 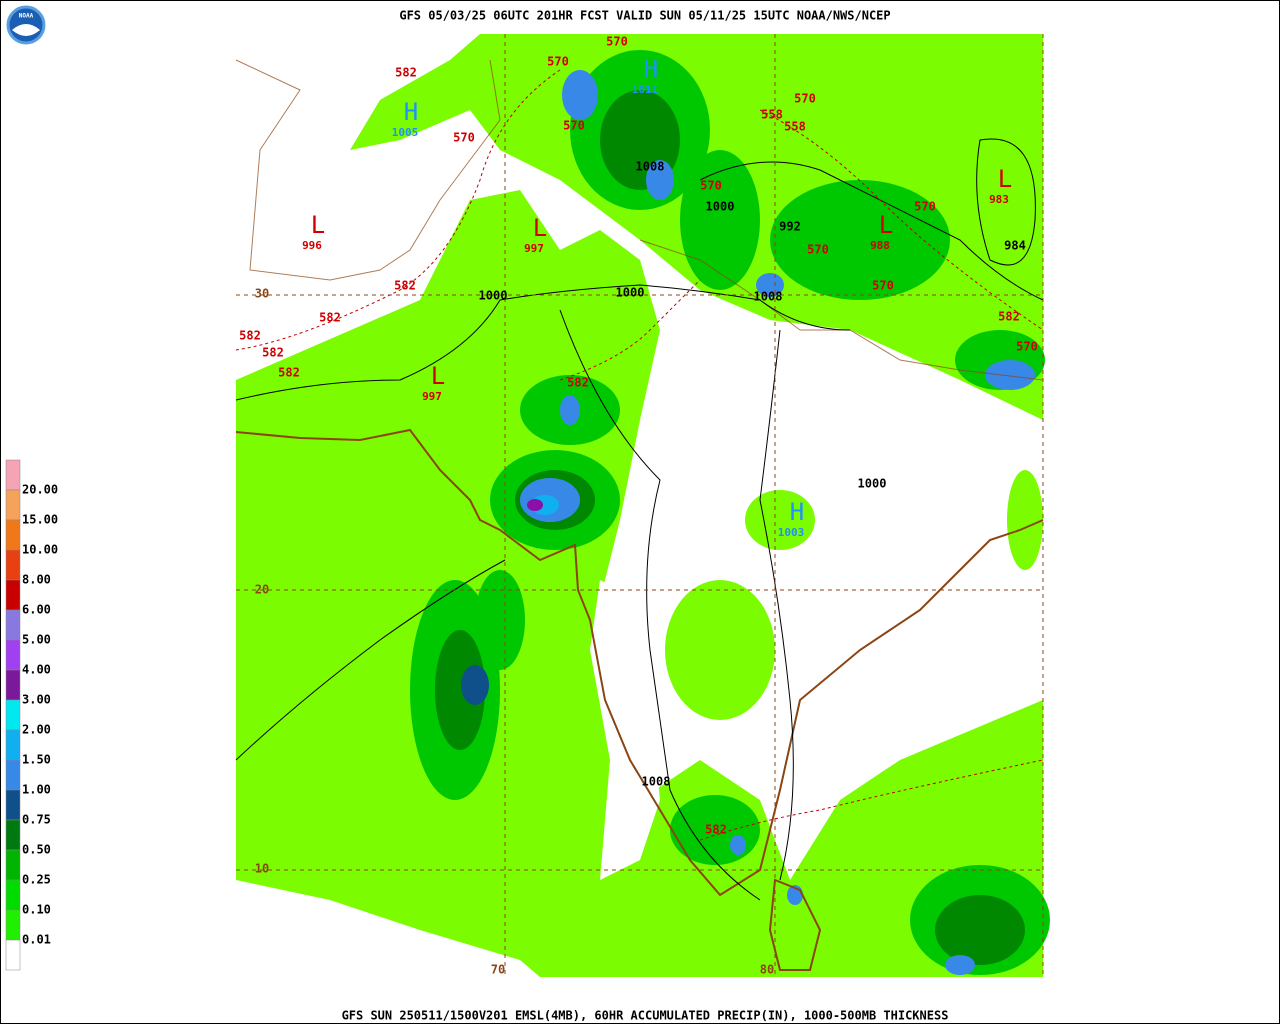 What do you see at coordinates (26, 16) in the screenshot?
I see `svg-text: NOAA` at bounding box center [26, 16].